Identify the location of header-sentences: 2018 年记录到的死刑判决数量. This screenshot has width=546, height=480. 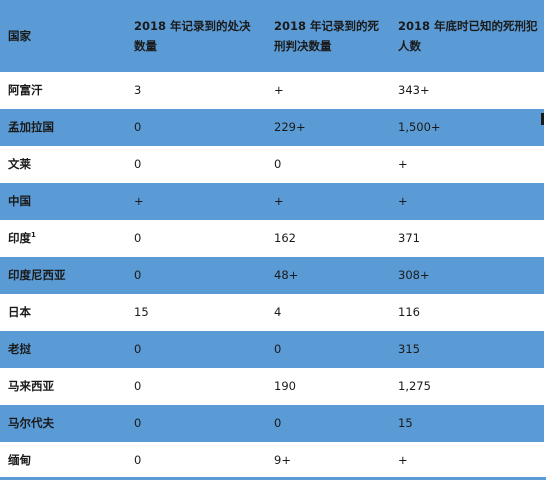
(327, 35).